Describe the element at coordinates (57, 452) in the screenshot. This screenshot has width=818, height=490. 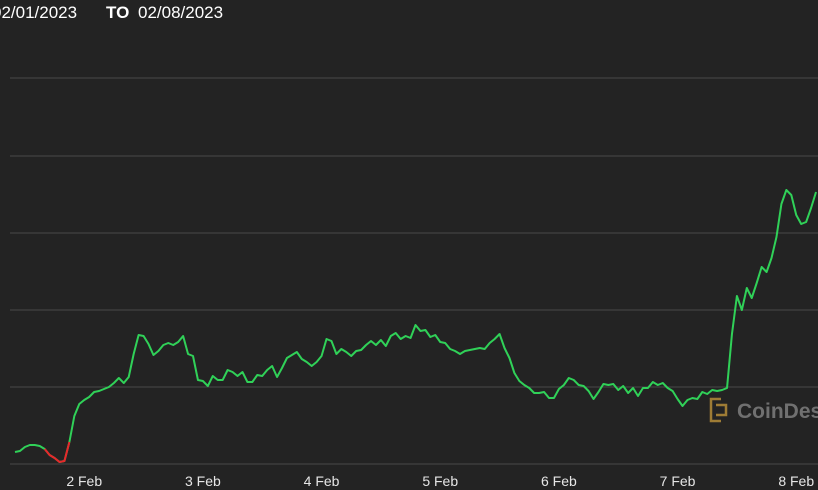
I see `price-line-below` at that location.